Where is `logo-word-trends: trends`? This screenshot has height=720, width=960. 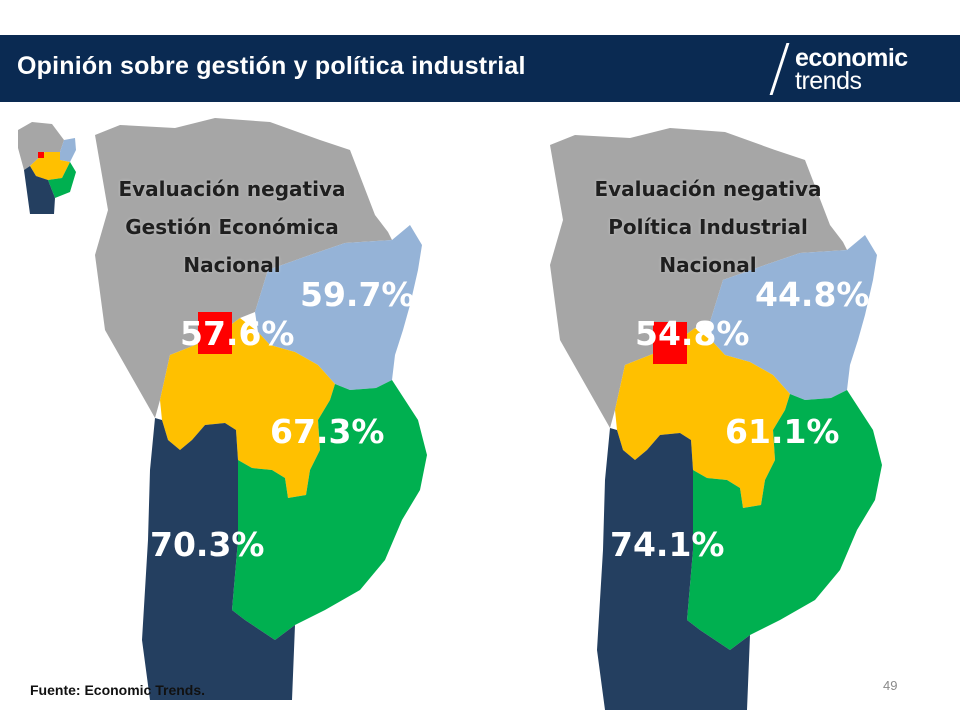 logo-word-trends: trends is located at coordinates (828, 81).